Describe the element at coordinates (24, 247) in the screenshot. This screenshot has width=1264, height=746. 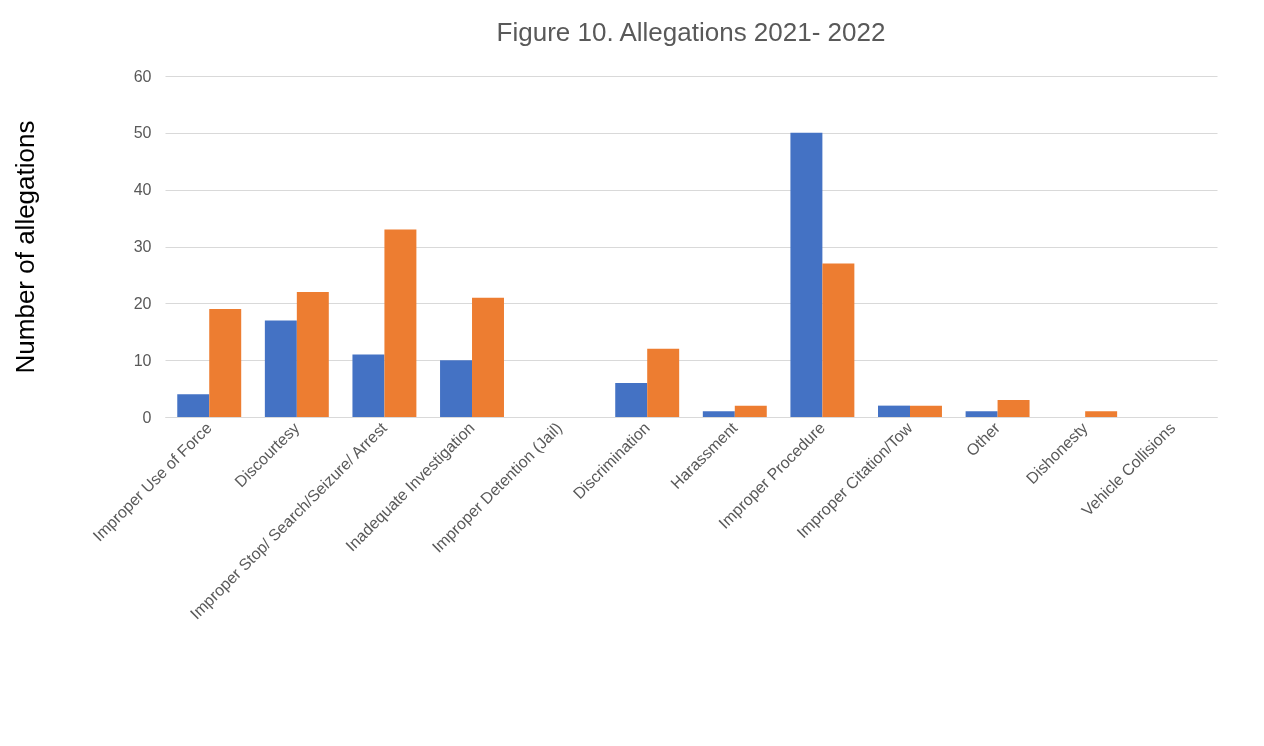
I see `y-axis-title: Number of allegations` at that location.